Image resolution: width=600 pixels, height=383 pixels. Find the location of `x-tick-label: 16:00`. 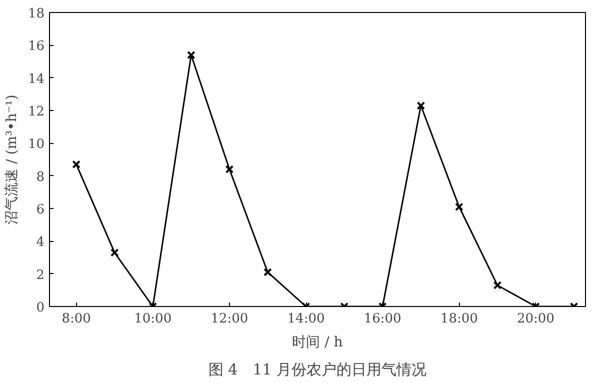

x-tick-label: 16:00 is located at coordinates (383, 319).